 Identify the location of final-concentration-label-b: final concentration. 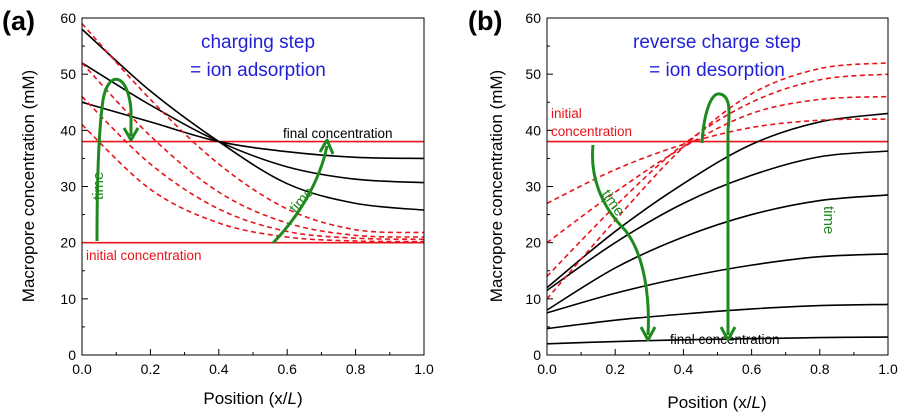
(725, 339).